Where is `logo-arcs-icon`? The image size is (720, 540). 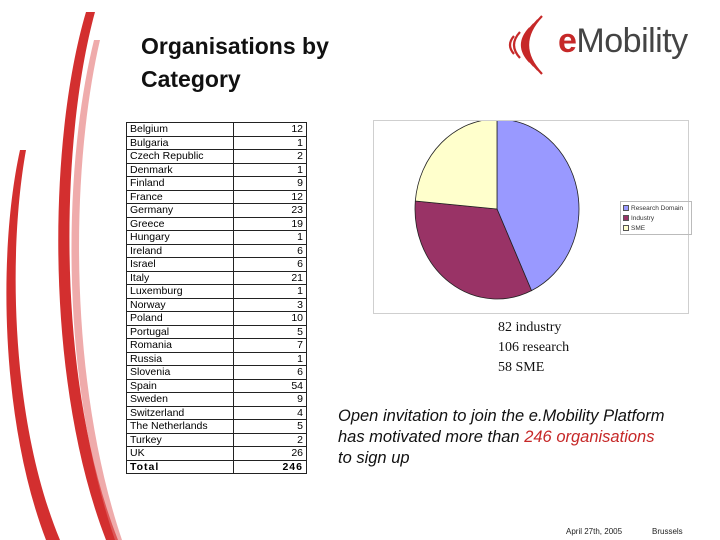
logo-arcs-icon is located at coordinates (525, 45).